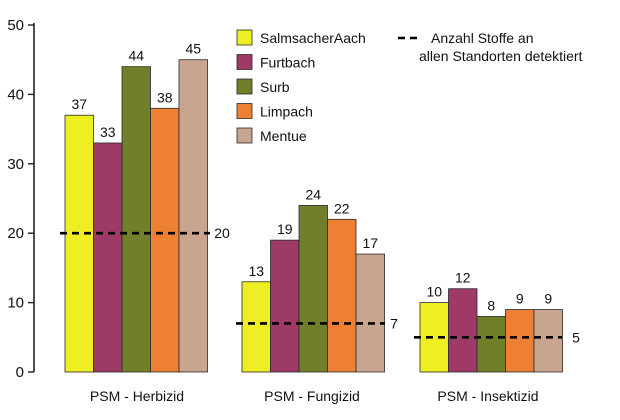 This screenshot has height=420, width=620. I want to click on y-axis: 0 10 20 30 40 50, so click(21, 199).